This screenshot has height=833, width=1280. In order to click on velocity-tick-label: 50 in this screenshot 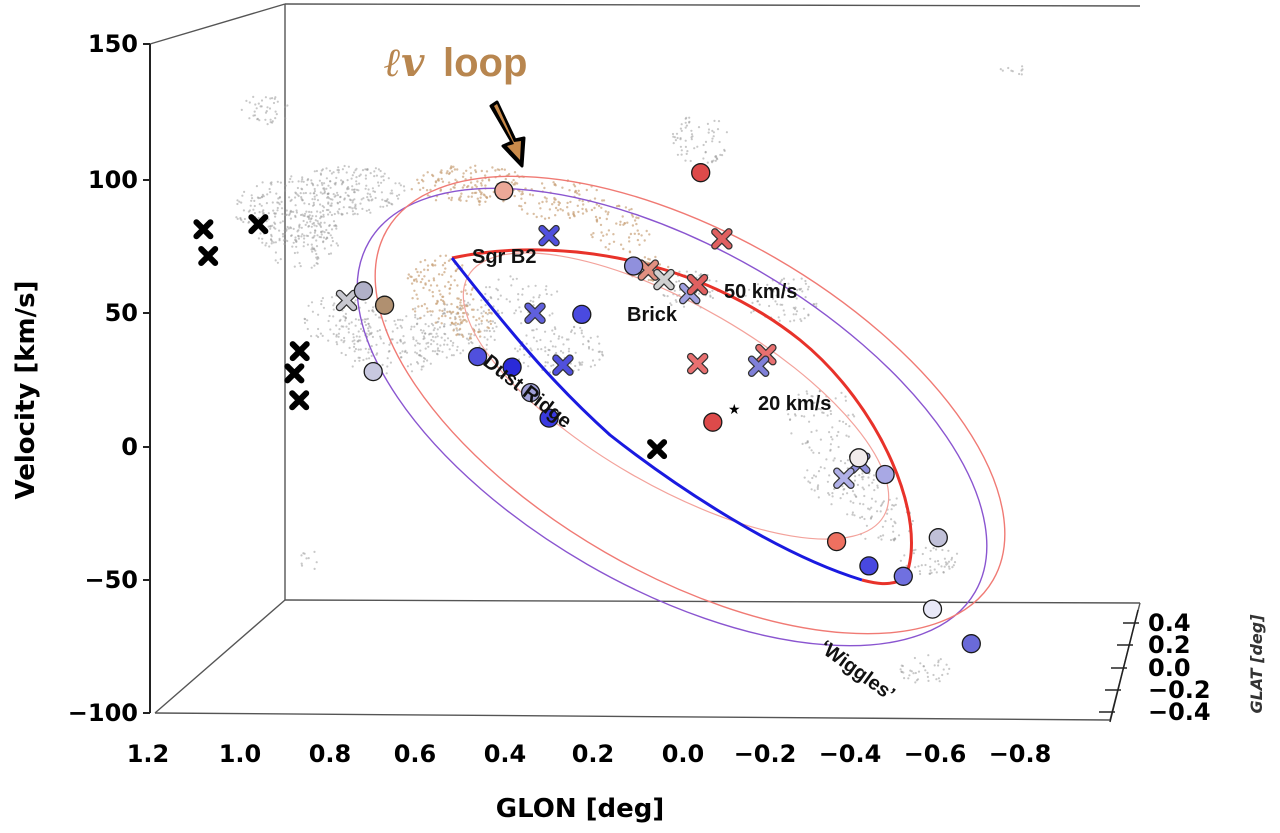, I will do `click(121, 313)`.